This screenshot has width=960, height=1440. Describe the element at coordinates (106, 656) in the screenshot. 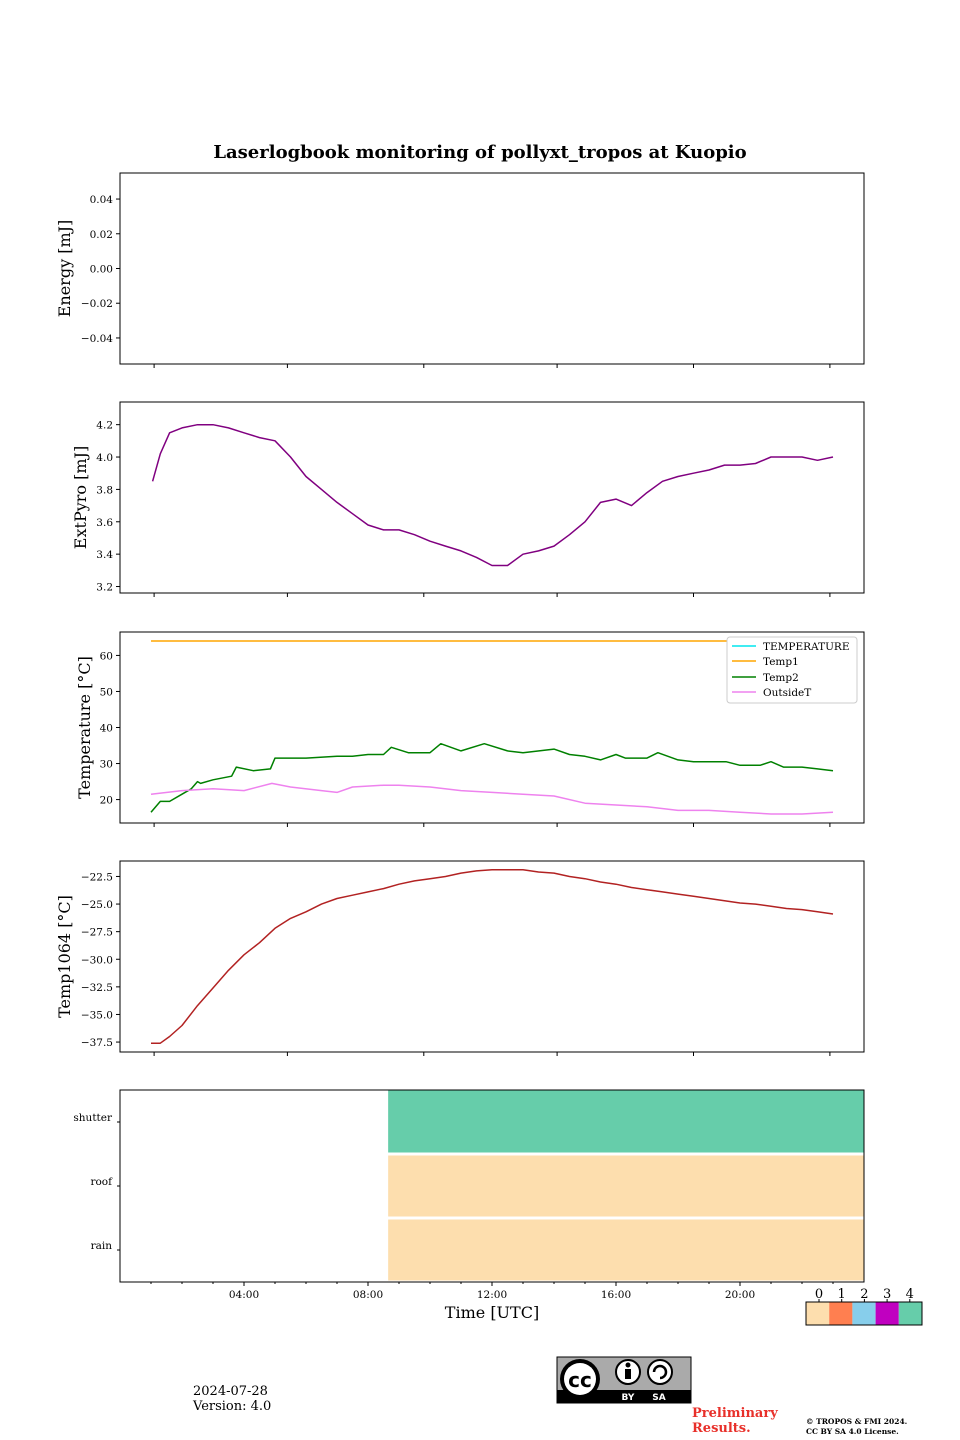

I see `temperature-ytick-label: 60` at that location.